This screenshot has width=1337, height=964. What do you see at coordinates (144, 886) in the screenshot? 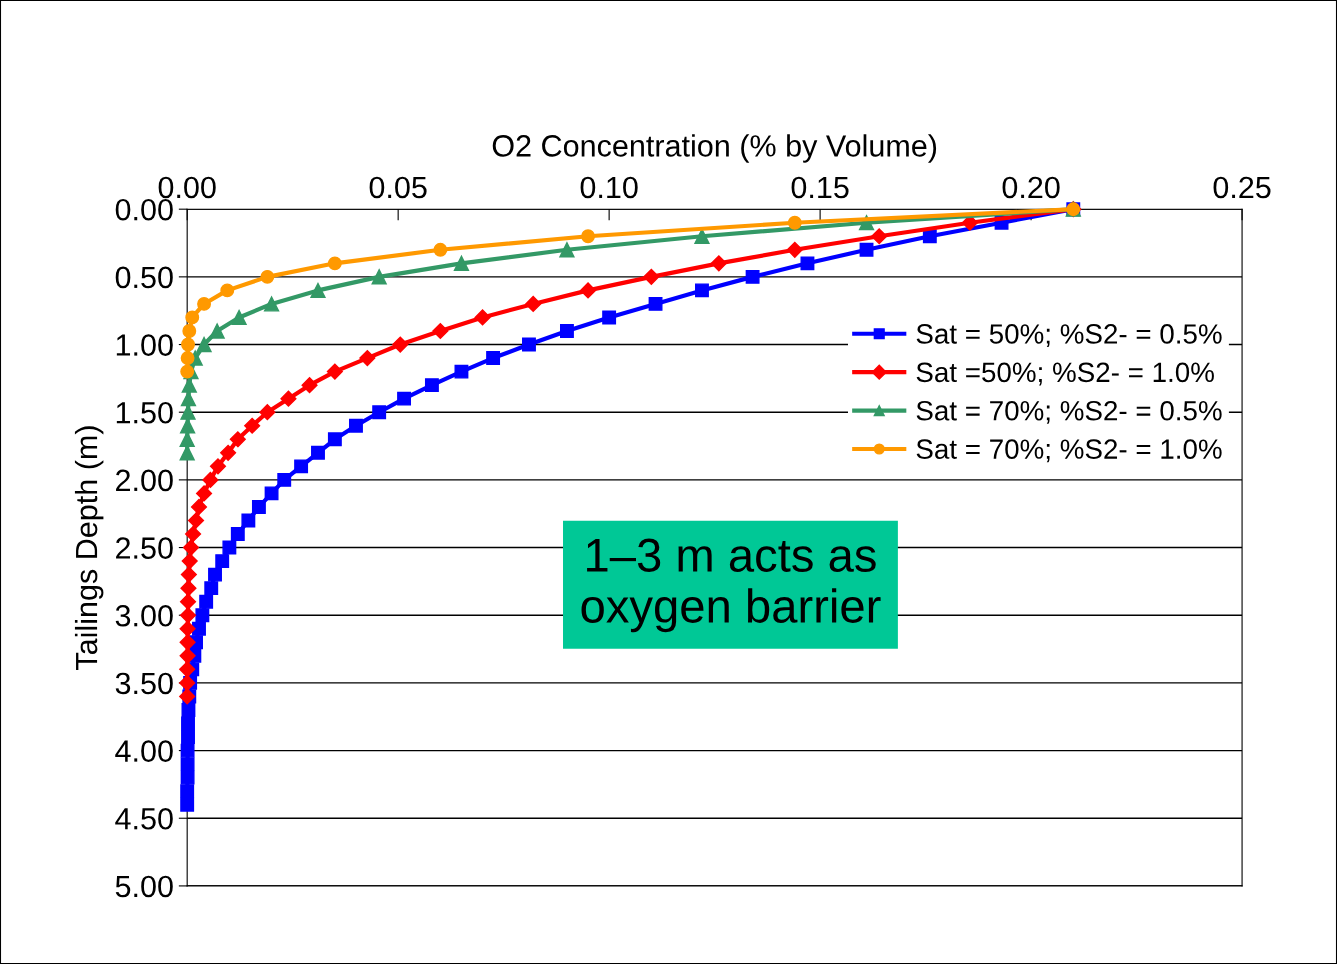
I see `y-tick-label: 5.00` at bounding box center [144, 886].